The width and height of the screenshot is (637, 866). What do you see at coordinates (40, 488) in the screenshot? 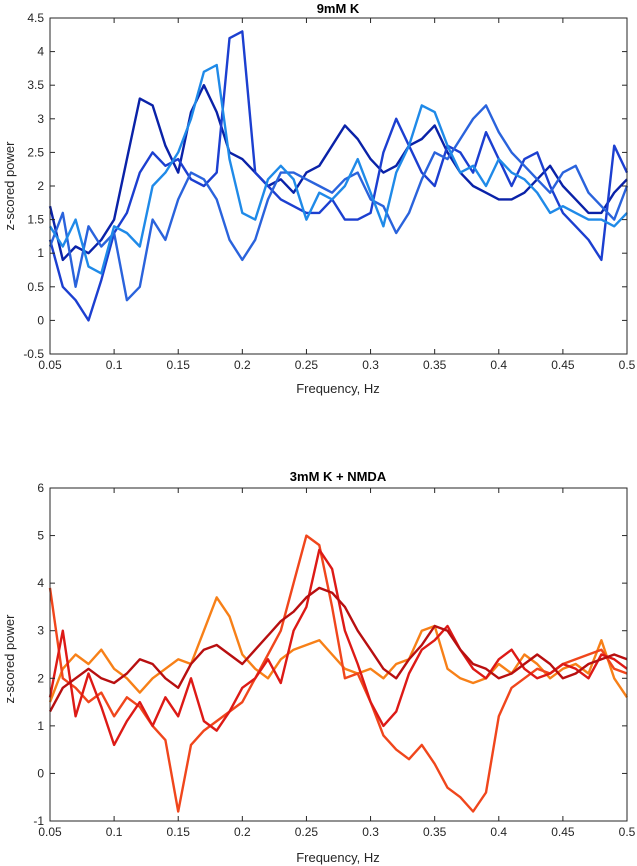
I see `y-tick-label: 6` at bounding box center [40, 488].